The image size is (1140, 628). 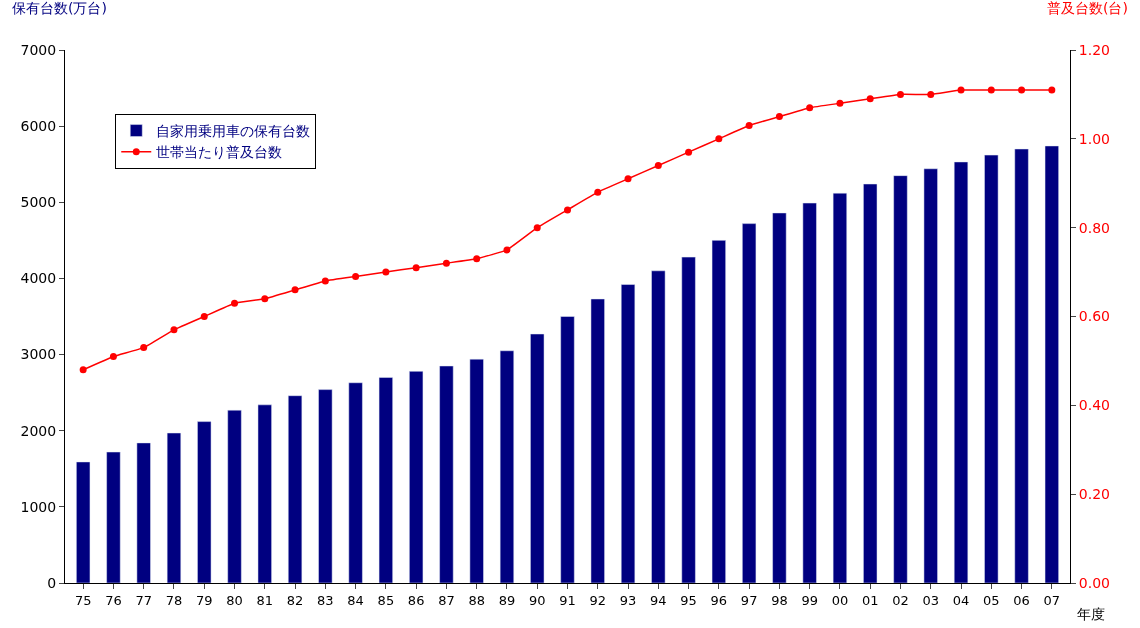 What do you see at coordinates (900, 600) in the screenshot?
I see `x-tick-label: 02` at bounding box center [900, 600].